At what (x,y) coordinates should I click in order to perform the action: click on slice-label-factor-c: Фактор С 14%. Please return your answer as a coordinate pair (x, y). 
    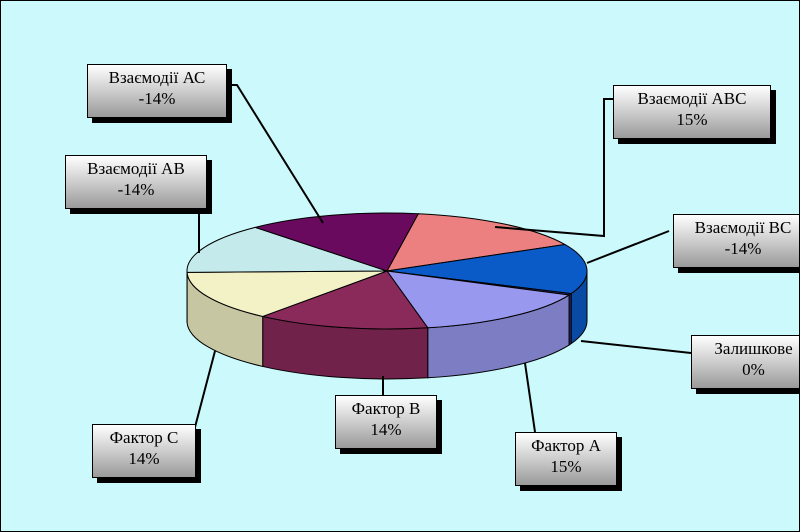
    Looking at the image, I should click on (144, 451).